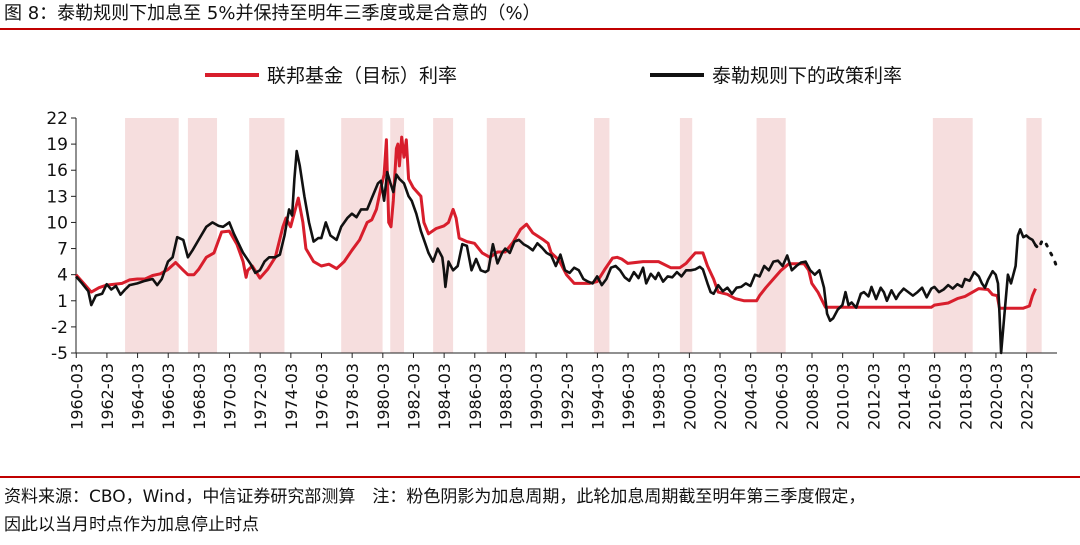  I want to click on y-tick-label: 22, so click(57, 119).